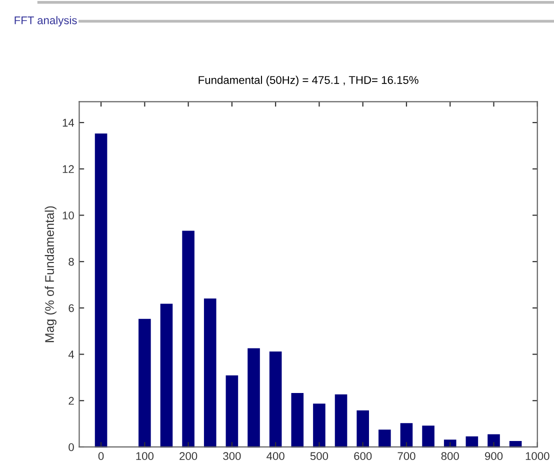 The image size is (554, 473). Describe the element at coordinates (50, 274) in the screenshot. I see `y-axis-title: Mag (% of Fundamental)` at that location.